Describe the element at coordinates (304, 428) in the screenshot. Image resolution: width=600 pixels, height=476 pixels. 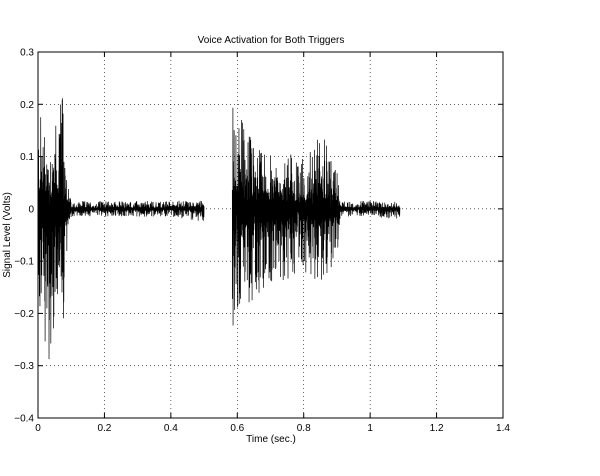
I see `x-tick-label: 0.8` at that location.